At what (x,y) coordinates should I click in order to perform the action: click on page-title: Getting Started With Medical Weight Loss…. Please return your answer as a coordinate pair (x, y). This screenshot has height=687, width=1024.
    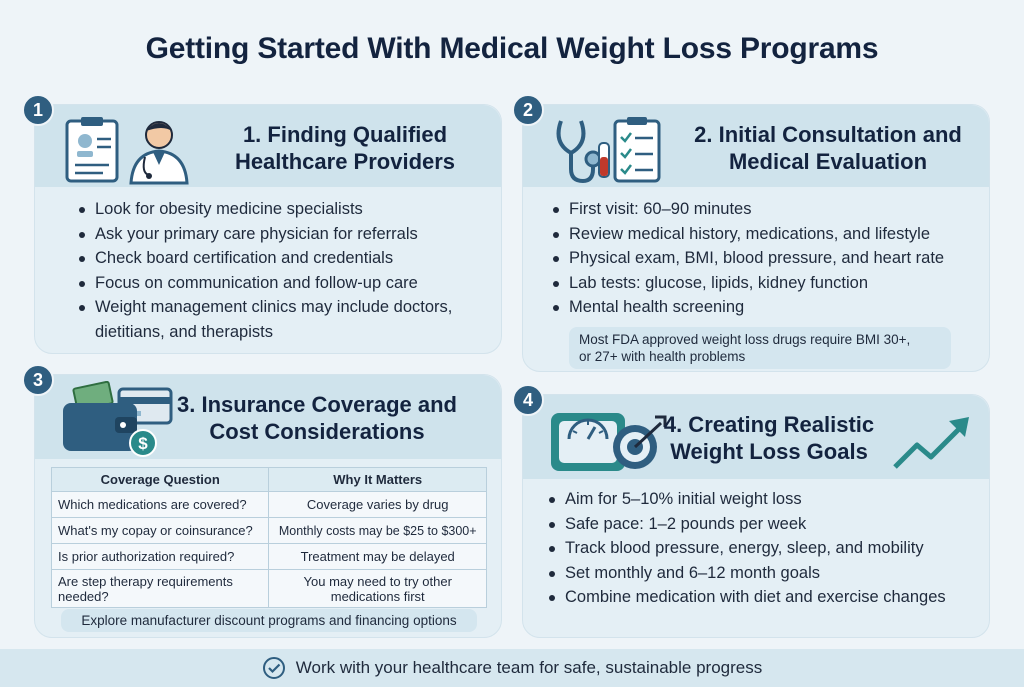
    Looking at the image, I should click on (512, 48).